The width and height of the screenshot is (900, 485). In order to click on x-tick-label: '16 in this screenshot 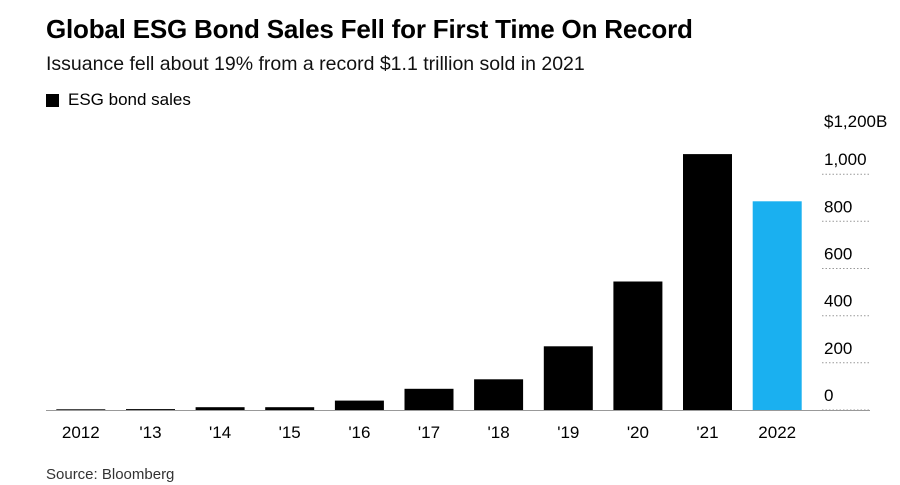, I will do `click(359, 432)`.